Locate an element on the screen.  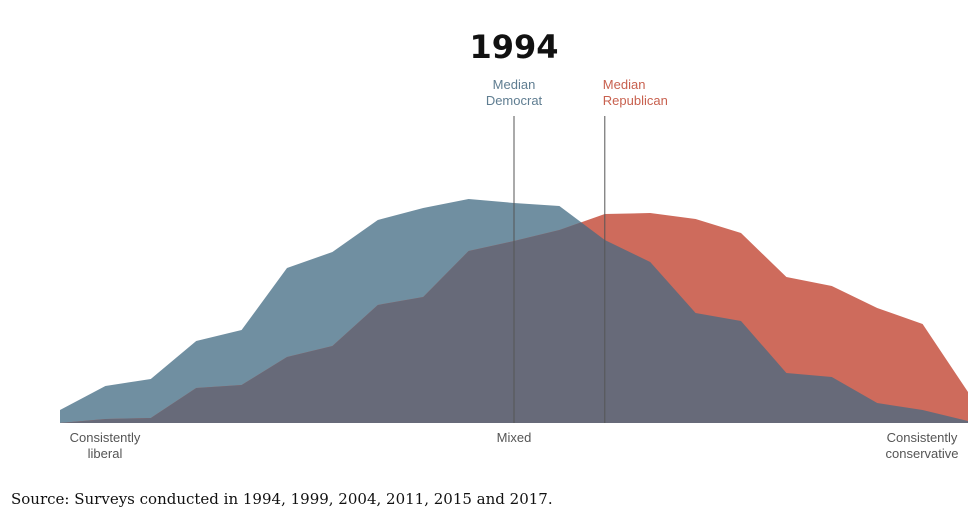
x-tick-label-0-line-0: Consistently is located at coordinates (105, 437).